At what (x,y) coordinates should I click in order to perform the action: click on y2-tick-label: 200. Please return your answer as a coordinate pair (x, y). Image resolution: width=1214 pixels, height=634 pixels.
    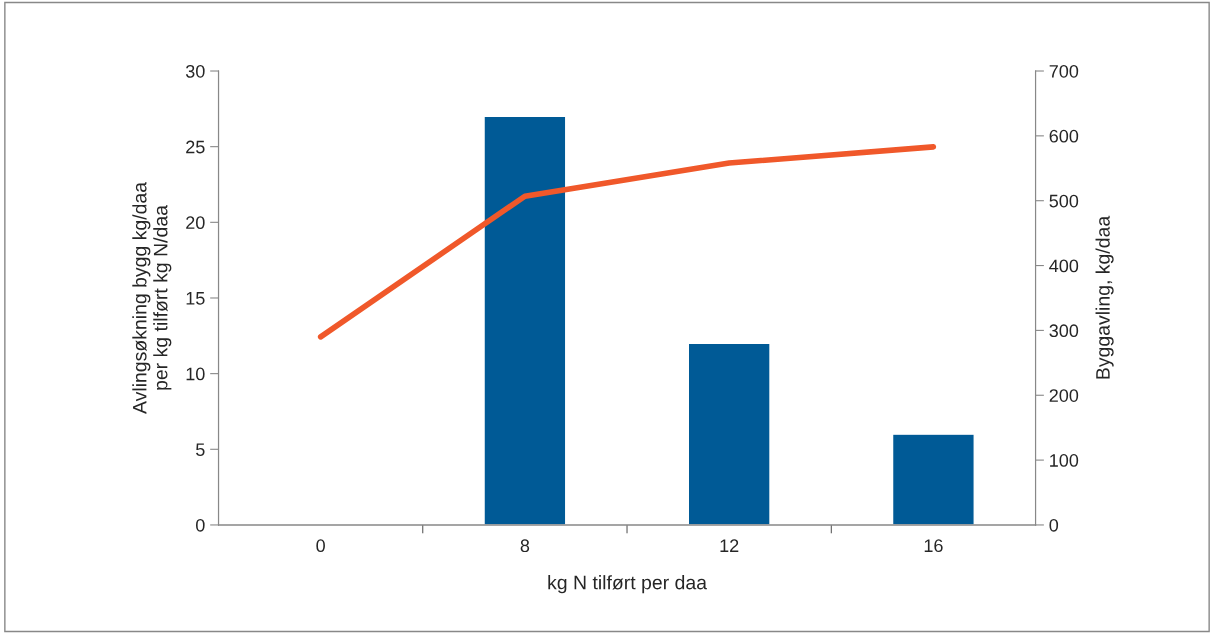
    Looking at the image, I should click on (1064, 395).